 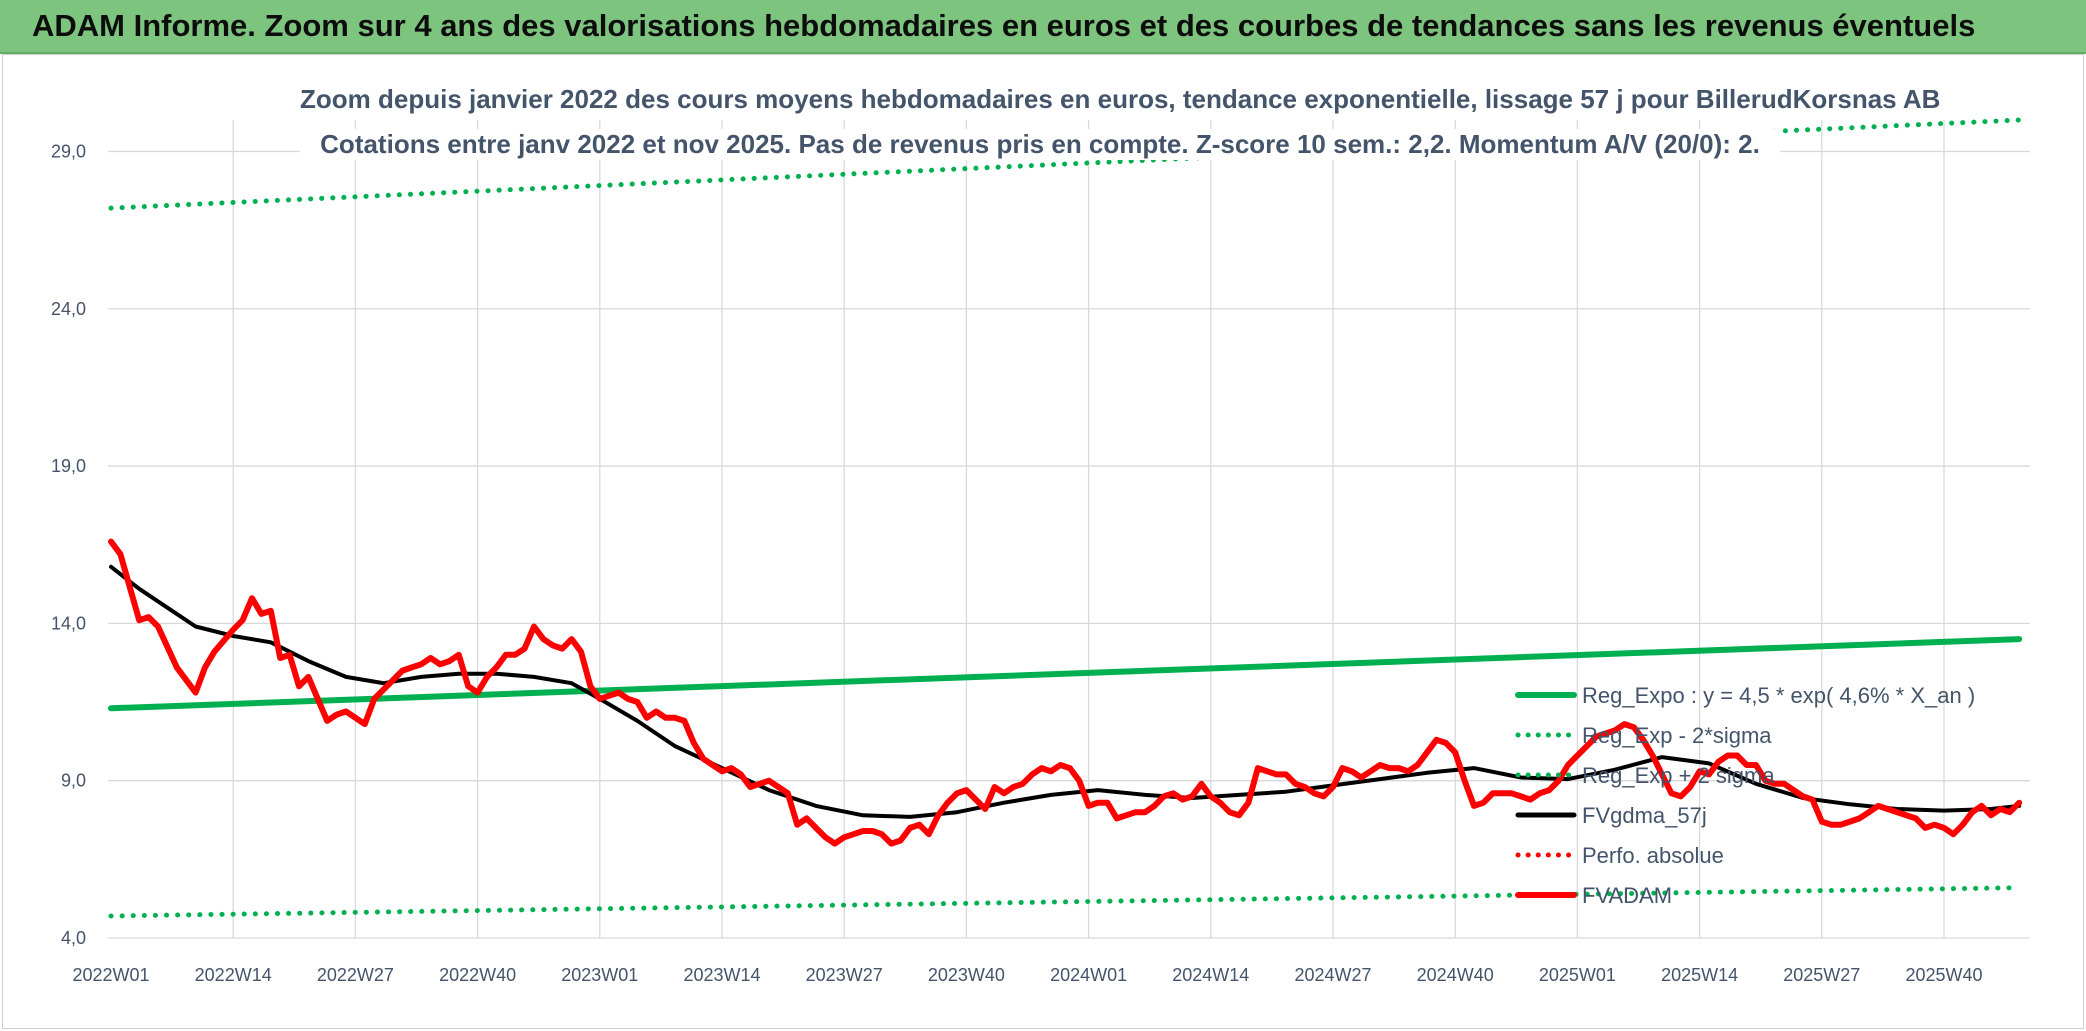 I want to click on y-tick-label: 24,0, so click(x=68, y=309).